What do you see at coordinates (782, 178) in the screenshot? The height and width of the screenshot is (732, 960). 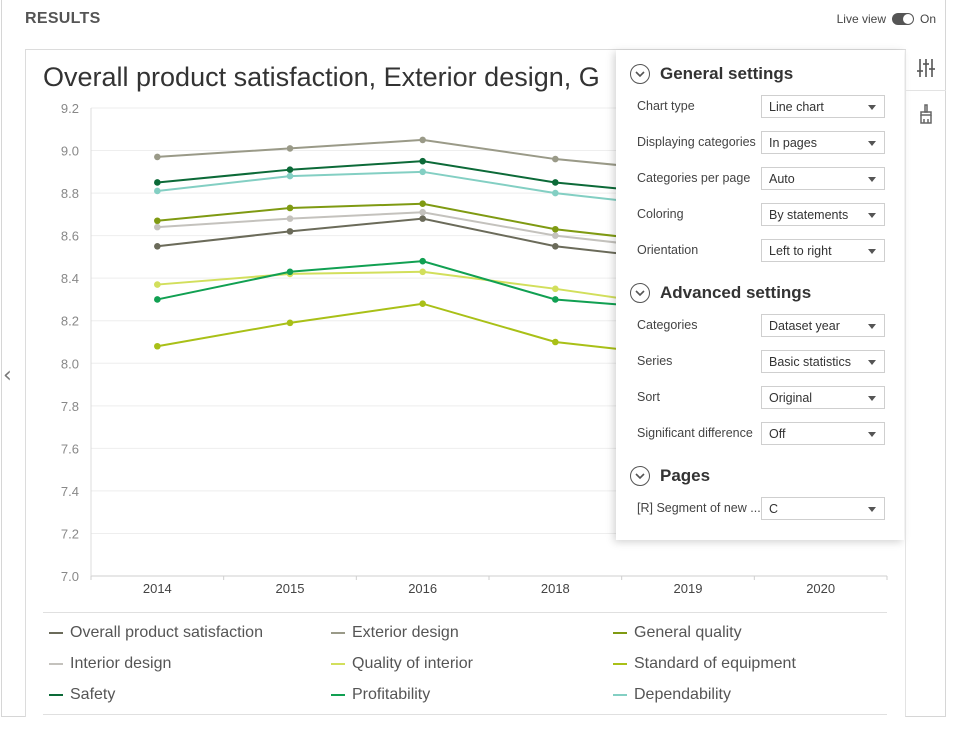 I see `general-setting-value: Auto` at bounding box center [782, 178].